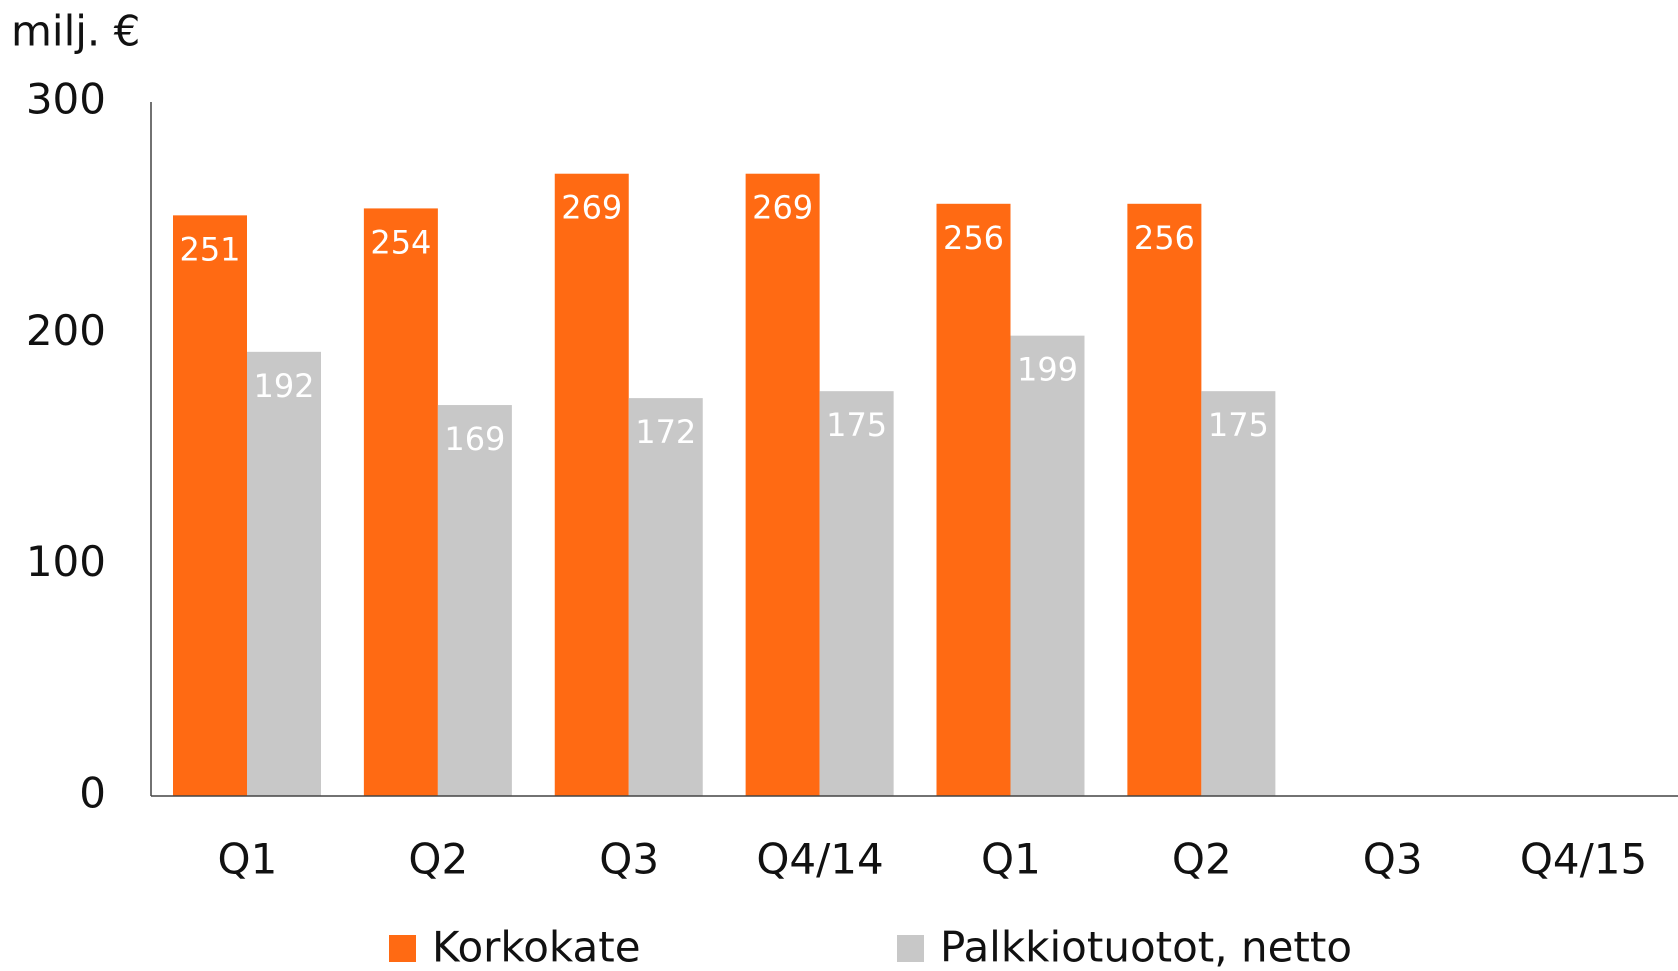 The height and width of the screenshot is (971, 1678). What do you see at coordinates (819, 859) in the screenshot?
I see `x-tick-label: Q4/14` at bounding box center [819, 859].